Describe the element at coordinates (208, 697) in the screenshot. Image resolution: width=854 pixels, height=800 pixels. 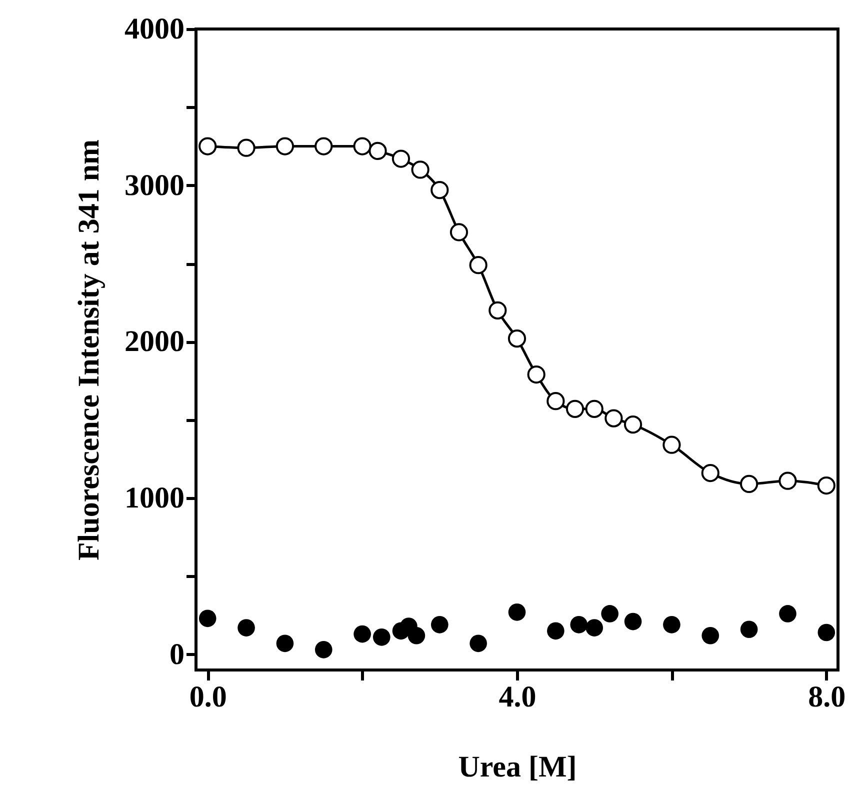
I see `x-tick-label: 0.0` at that location.